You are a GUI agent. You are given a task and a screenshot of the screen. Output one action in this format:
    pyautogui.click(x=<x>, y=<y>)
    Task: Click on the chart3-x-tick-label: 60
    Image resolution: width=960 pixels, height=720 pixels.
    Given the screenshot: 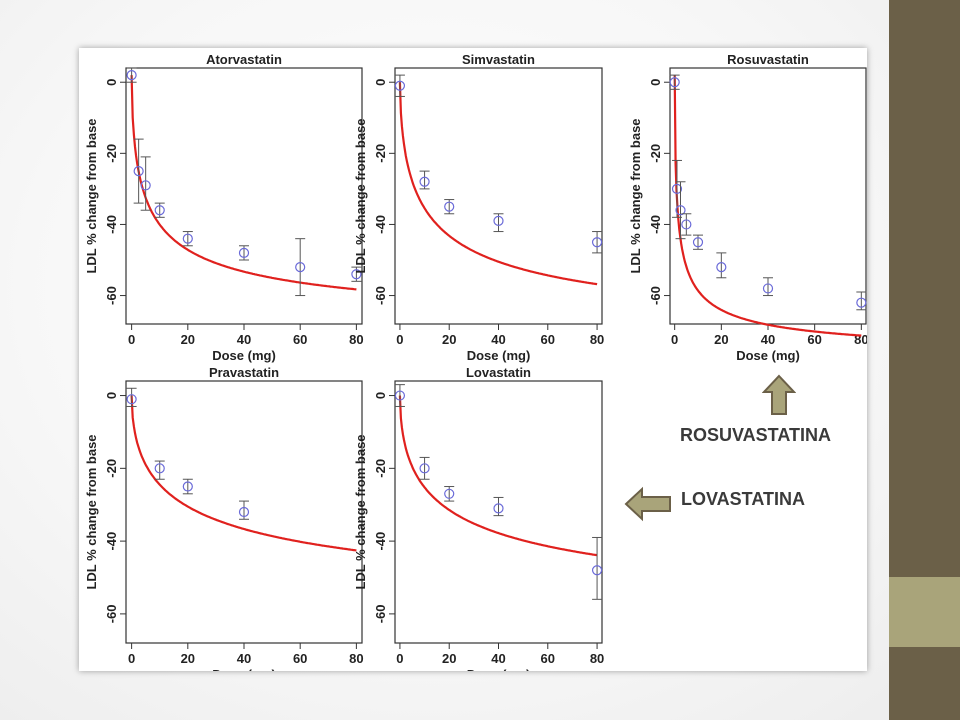 What is the action you would take?
    pyautogui.click(x=300, y=658)
    